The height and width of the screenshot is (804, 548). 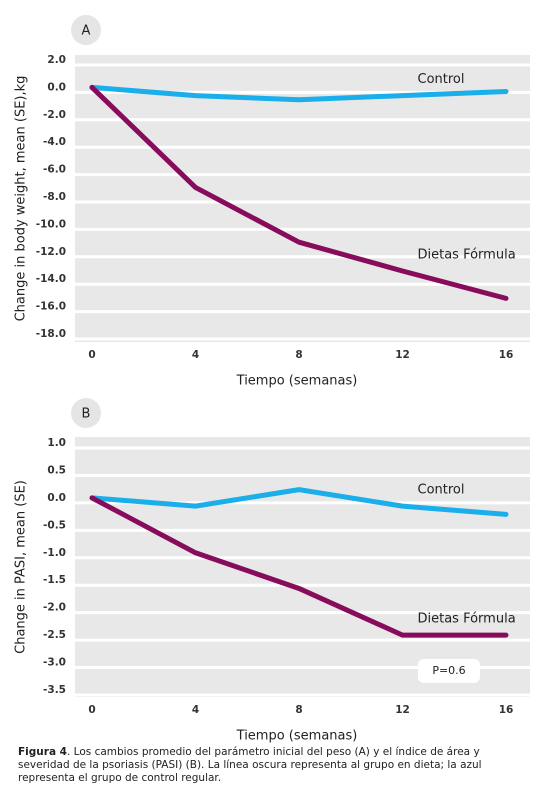 I want to click on y-tick-label: -3.0, so click(x=54, y=663).